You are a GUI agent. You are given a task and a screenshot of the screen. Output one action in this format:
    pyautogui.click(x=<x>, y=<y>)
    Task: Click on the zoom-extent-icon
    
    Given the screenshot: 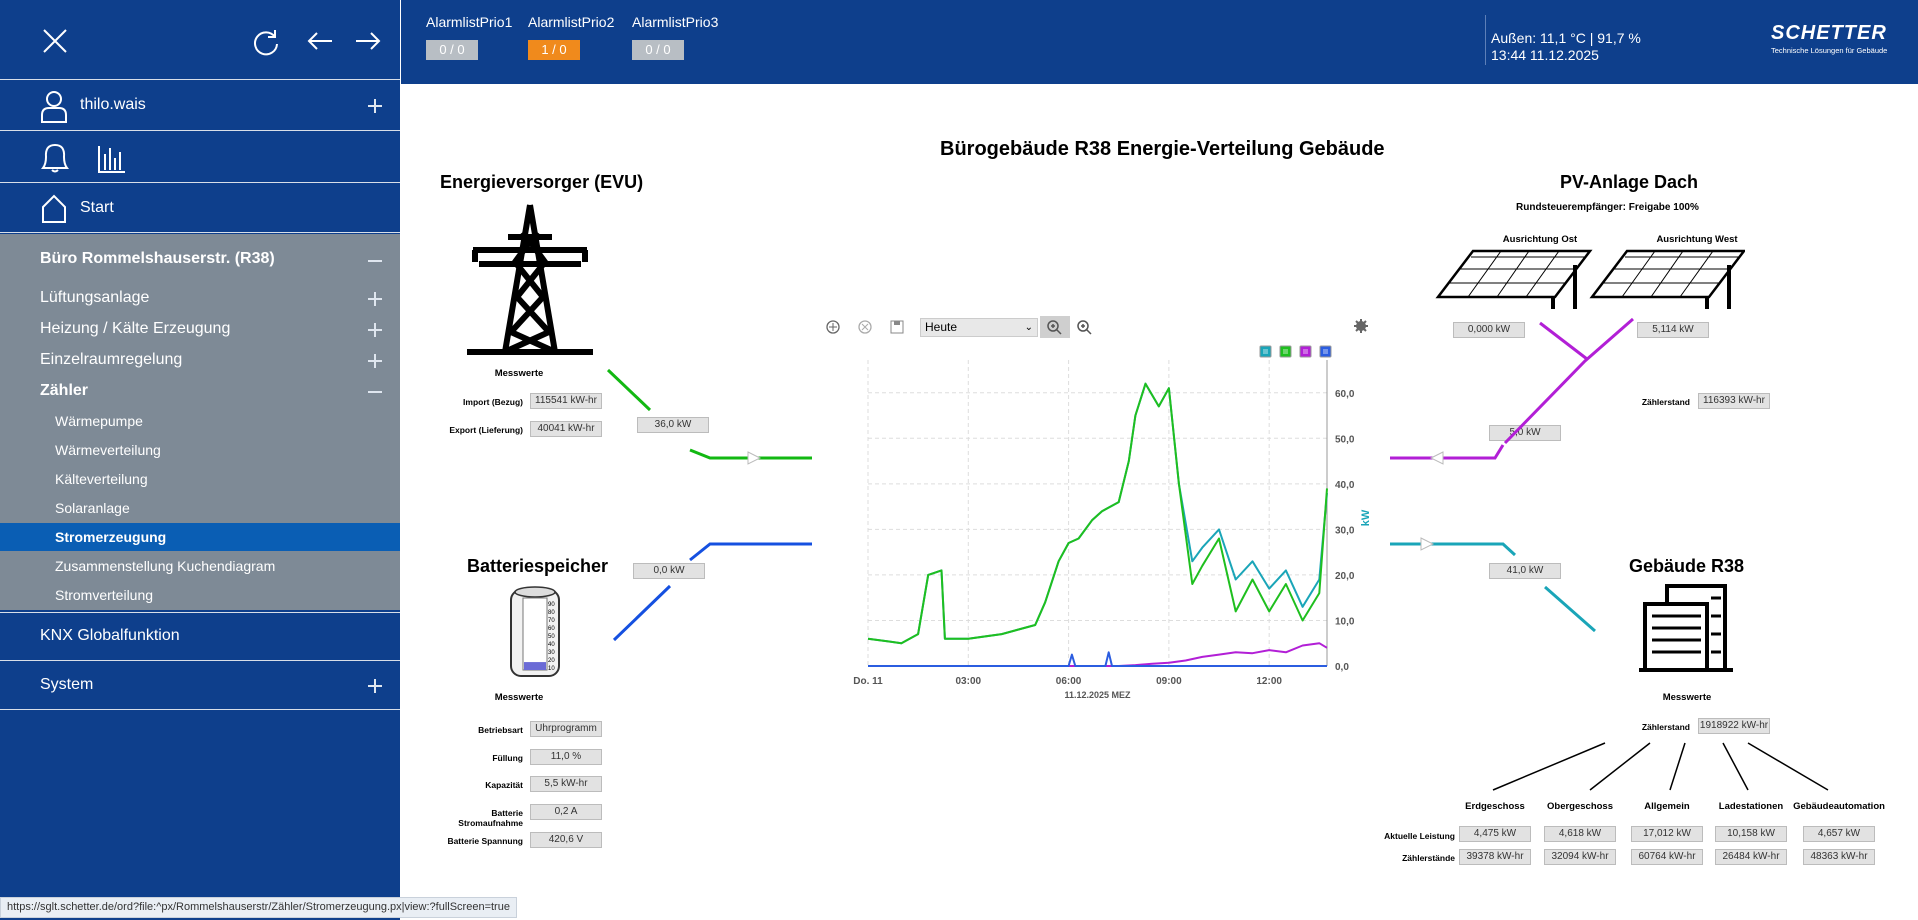 What is the action you would take?
    pyautogui.click(x=833, y=327)
    